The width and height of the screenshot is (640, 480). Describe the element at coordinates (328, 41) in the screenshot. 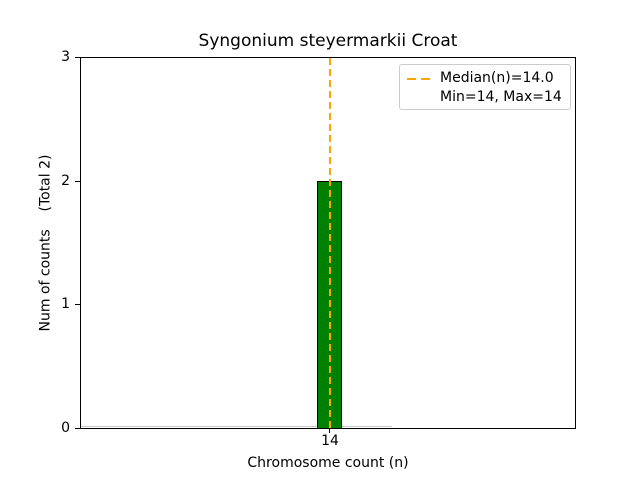

I see `chart-title: Syngonium steyermarkii Croat` at that location.